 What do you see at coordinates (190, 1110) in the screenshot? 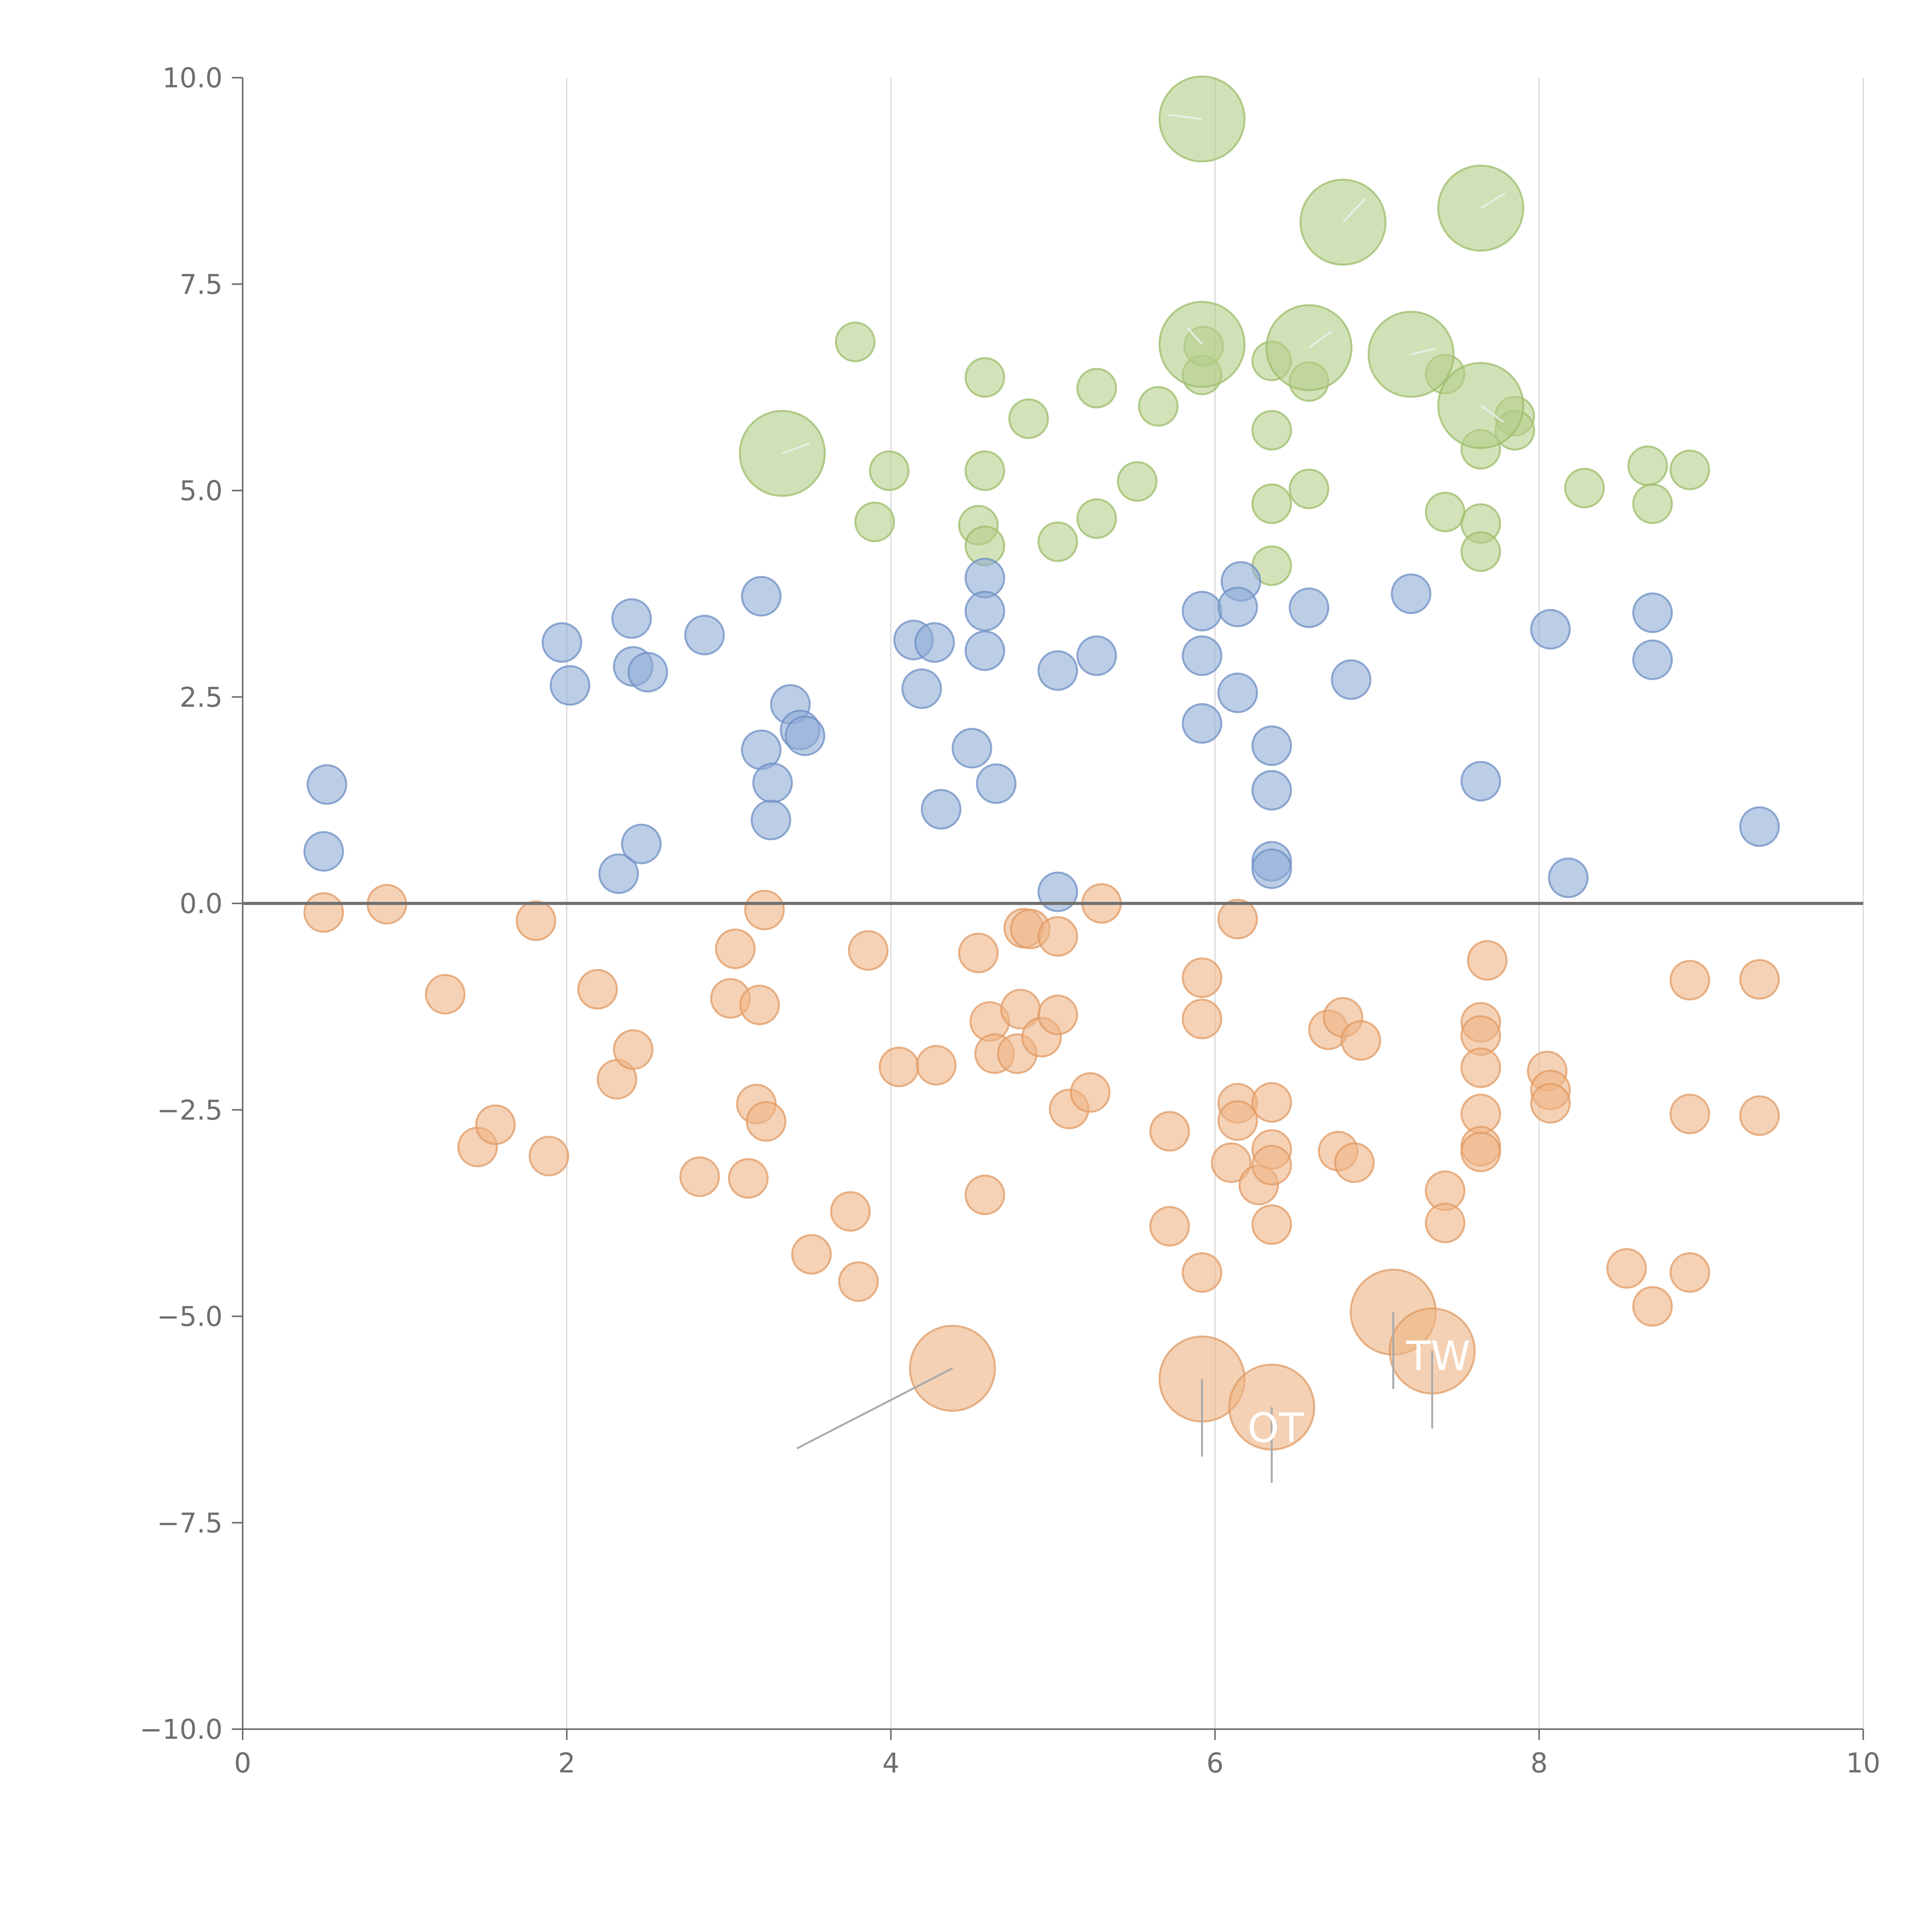
I see `y-tick-label: −2.5` at bounding box center [190, 1110].